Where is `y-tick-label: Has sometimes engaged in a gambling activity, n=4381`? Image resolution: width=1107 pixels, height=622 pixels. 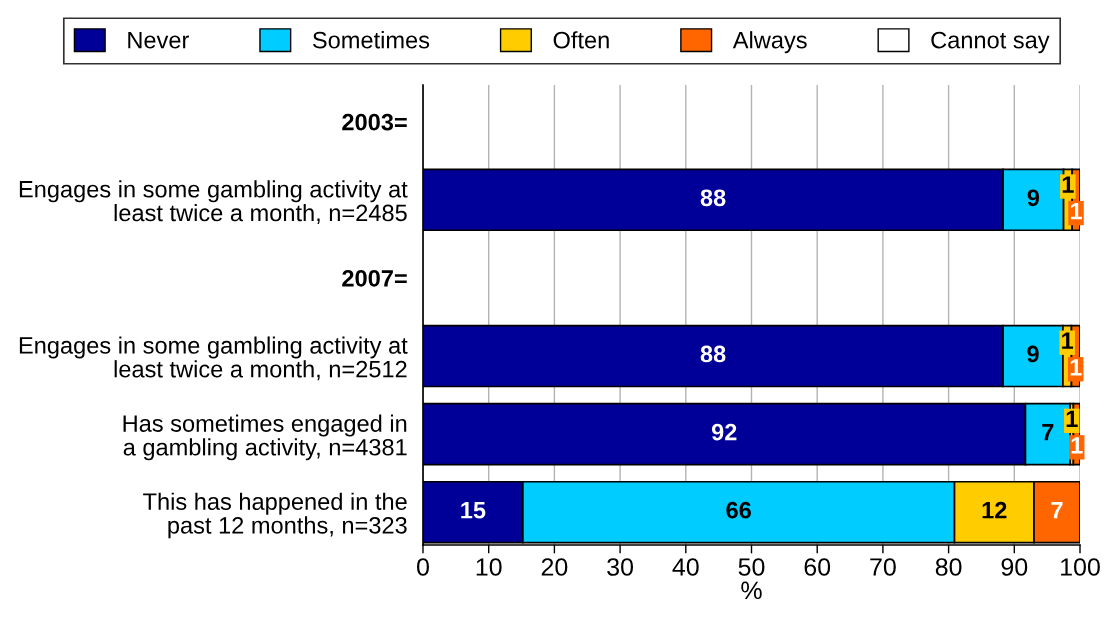
y-tick-label: Has sometimes engaged in a gambling activity, n=4381 is located at coordinates (265, 437).